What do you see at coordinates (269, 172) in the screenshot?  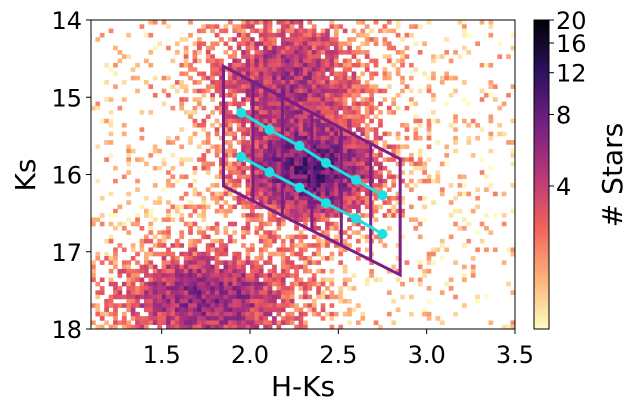 I see `series-point` at bounding box center [269, 172].